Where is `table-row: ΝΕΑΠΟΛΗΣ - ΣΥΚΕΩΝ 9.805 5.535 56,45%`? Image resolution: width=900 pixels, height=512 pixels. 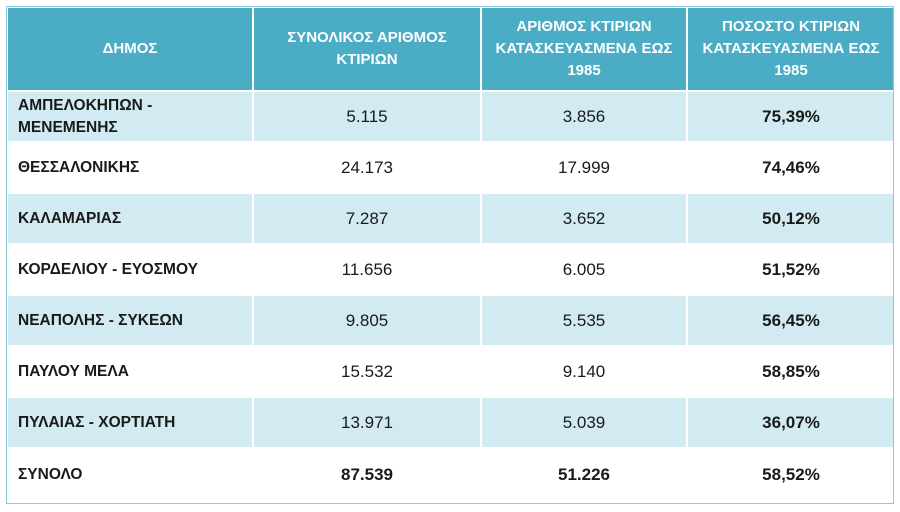
table-row: ΝΕΑΠΟΛΗΣ - ΣΥΚΕΩΝ 9.805 5.535 56,45% is located at coordinates (451, 320).